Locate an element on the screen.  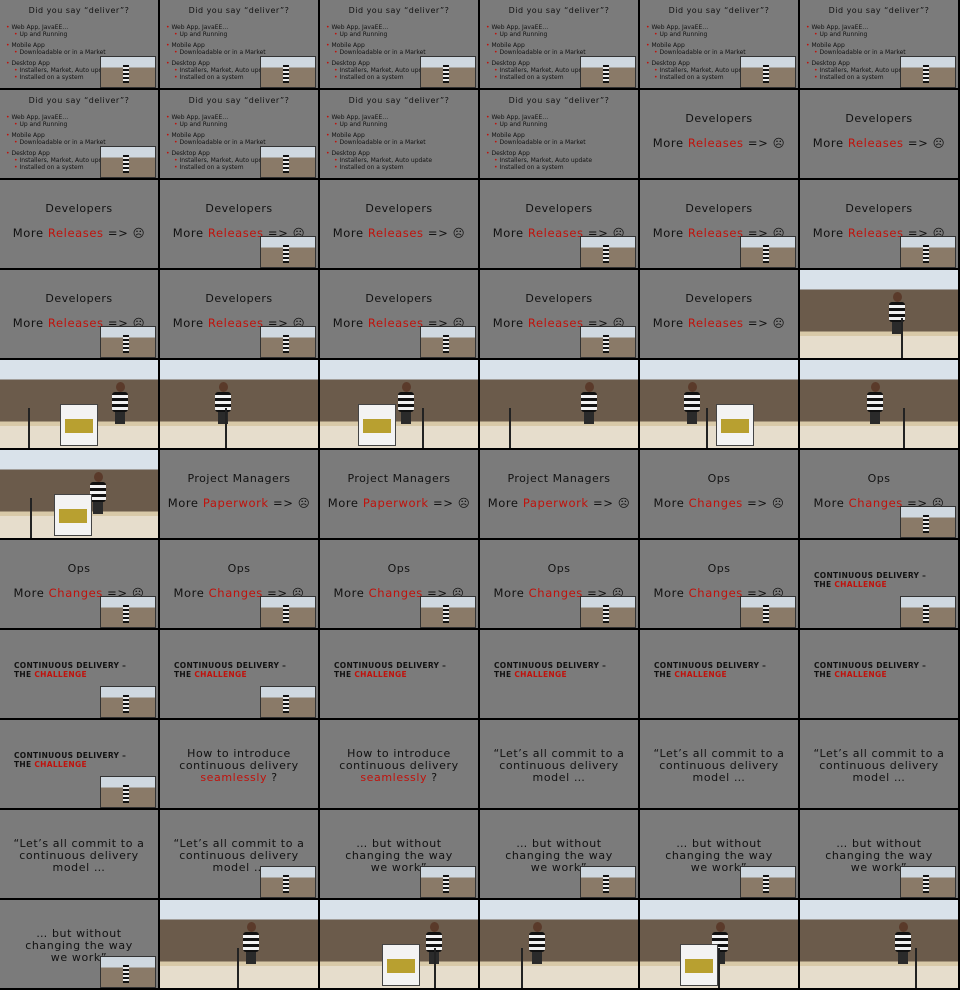
introduce-l2: continuous delivery is located at coordinates (399, 765).